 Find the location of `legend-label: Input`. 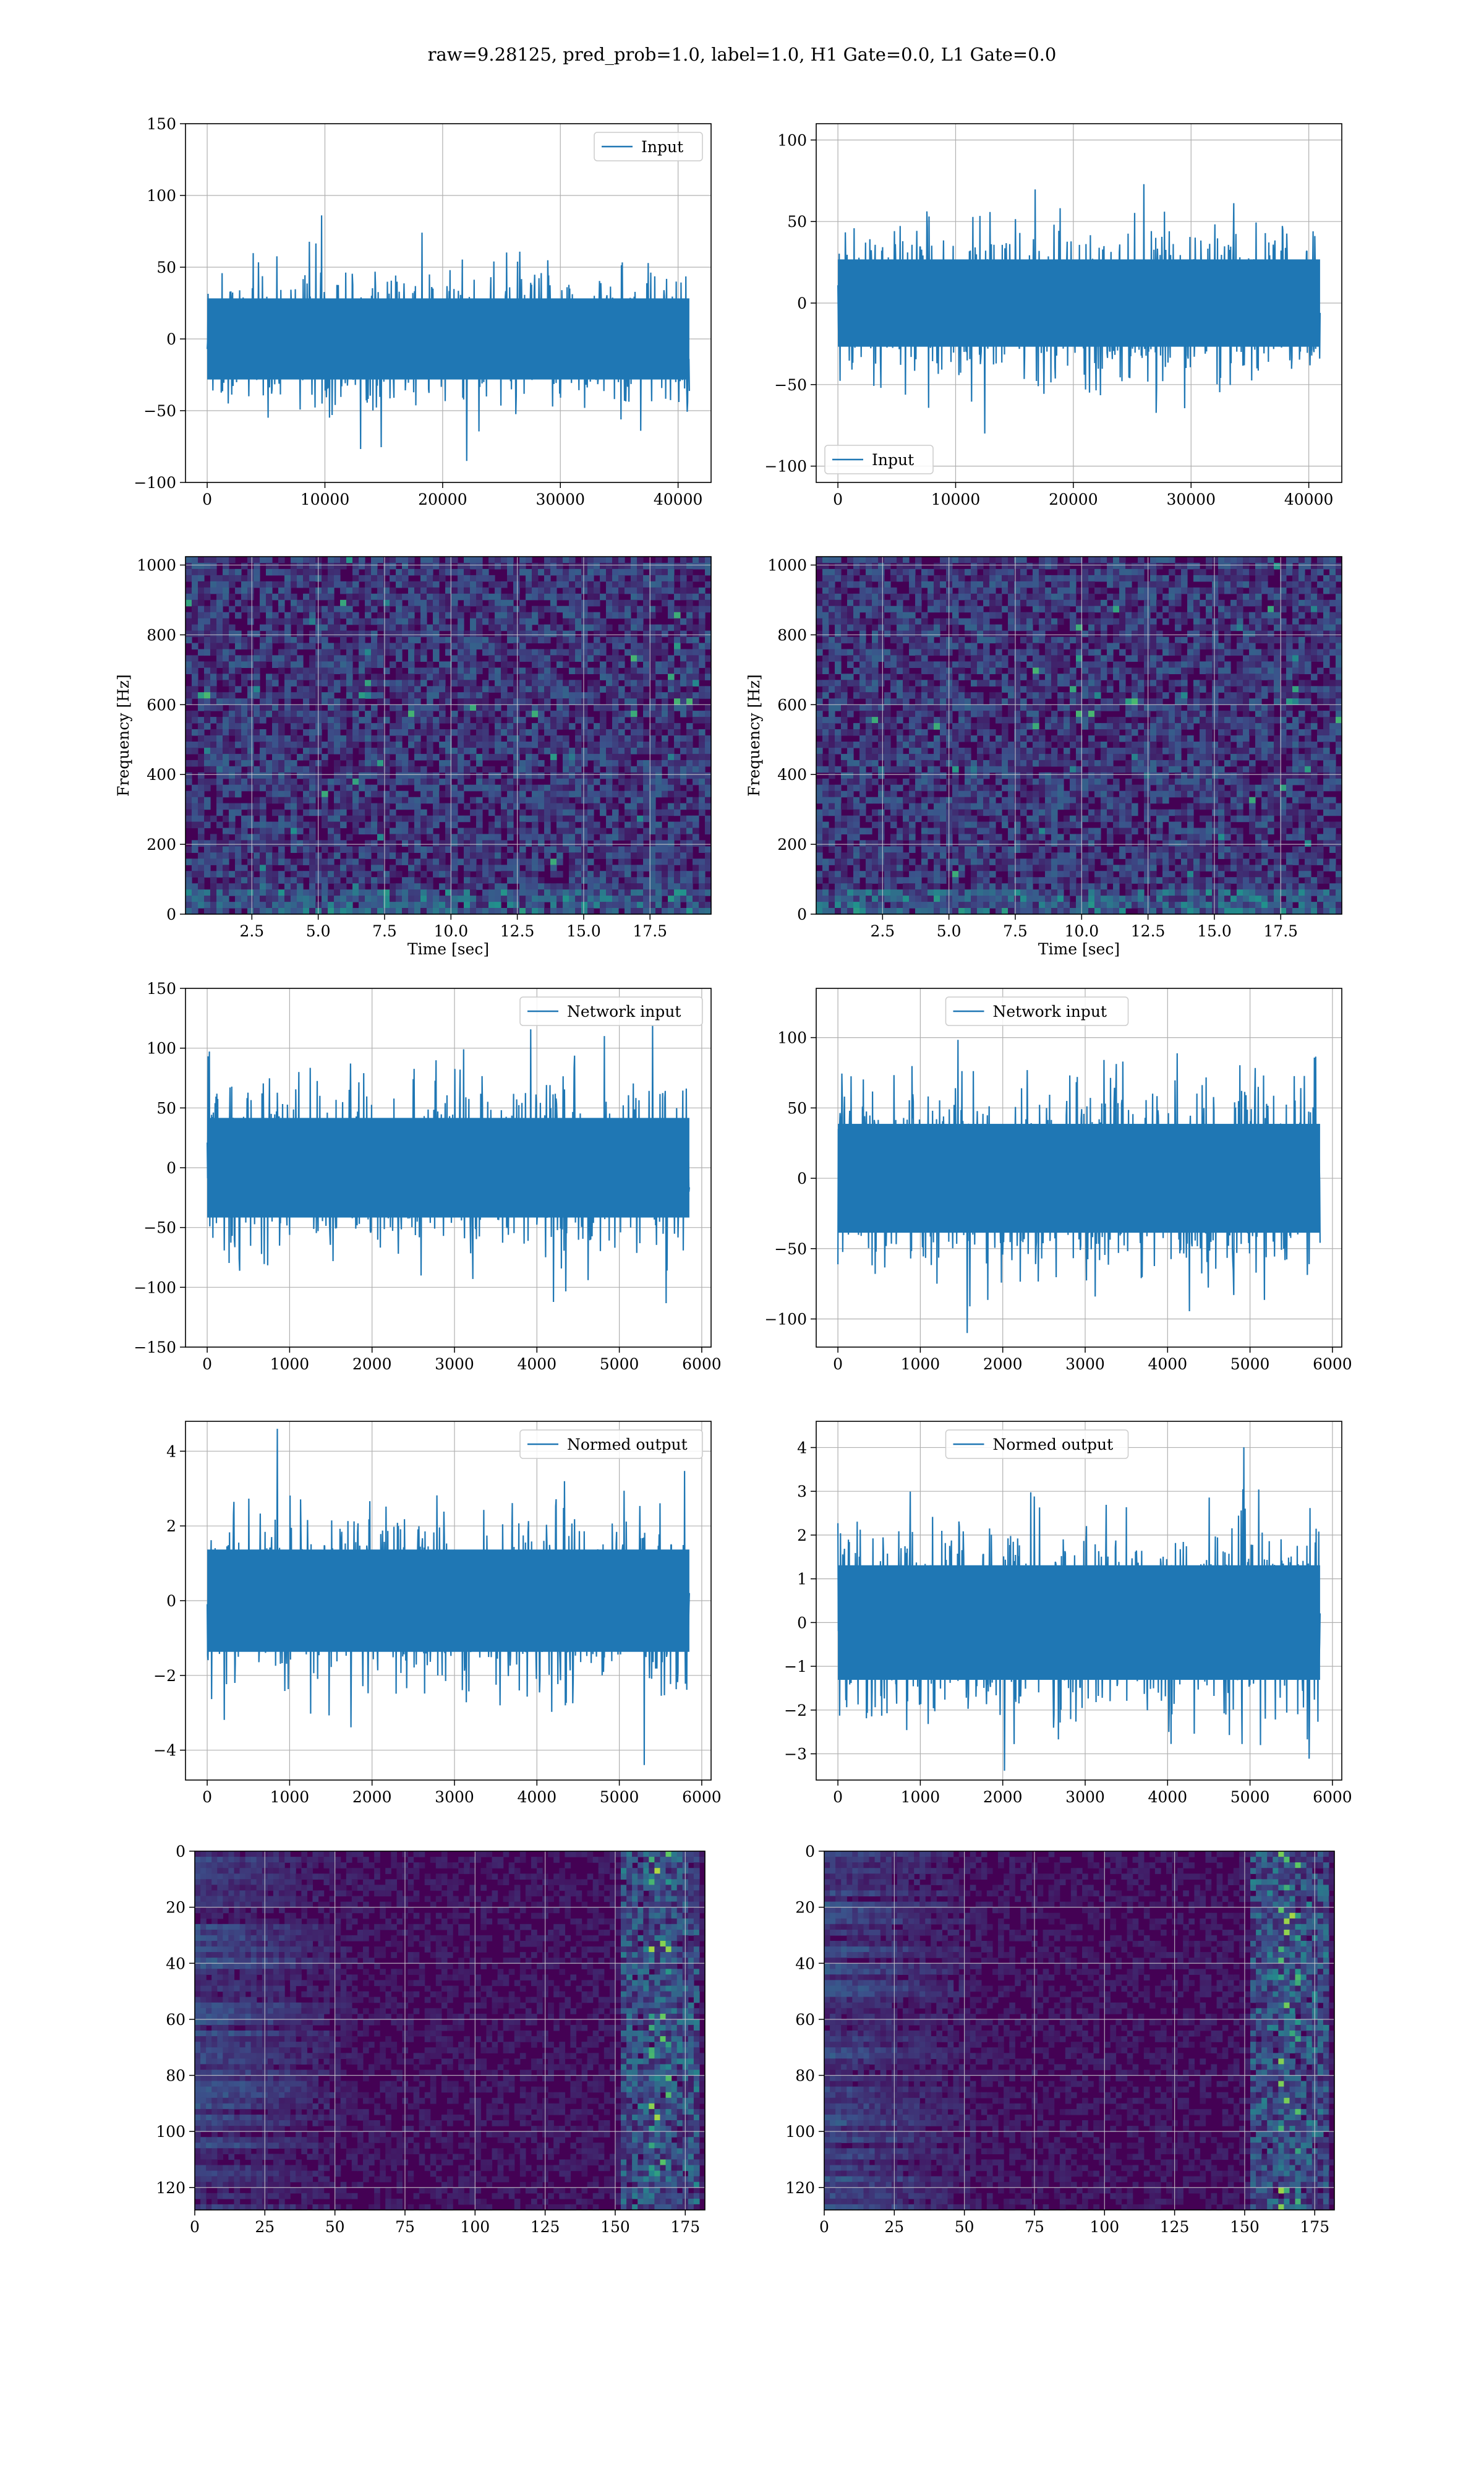

legend-label: Input is located at coordinates (662, 147).